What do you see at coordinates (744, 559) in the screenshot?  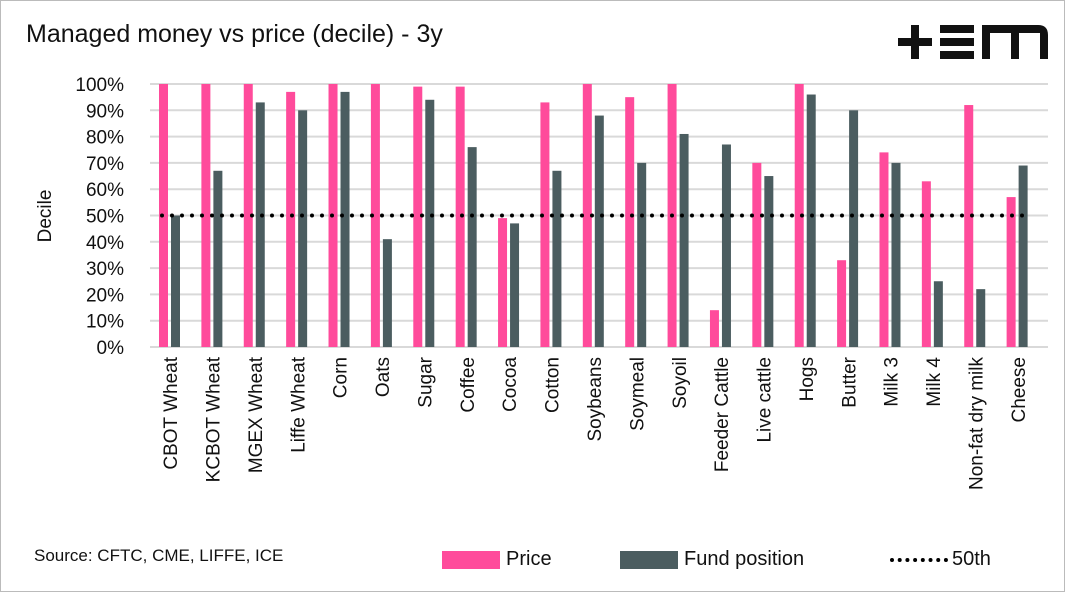 I see `legend-fund-label: Fund position` at bounding box center [744, 559].